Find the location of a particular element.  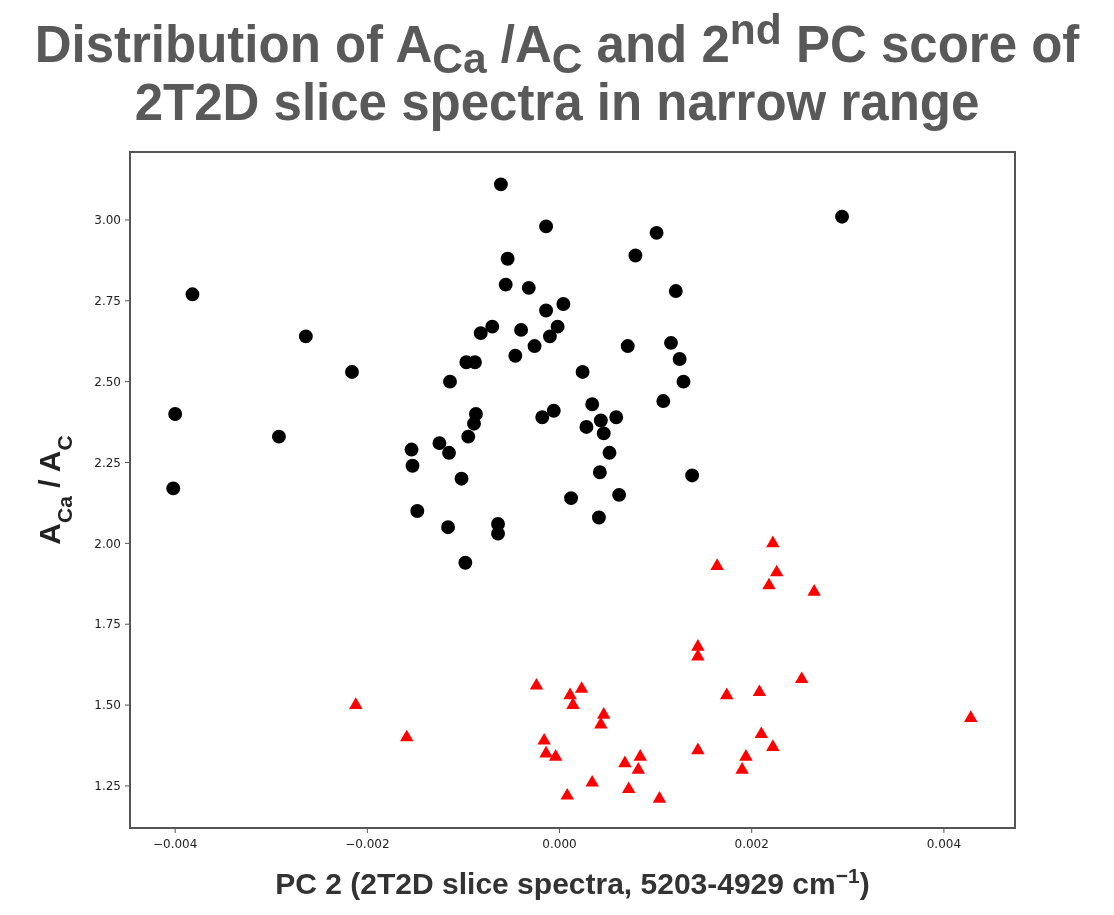

x-tick-label: 0.004 is located at coordinates (944, 844).